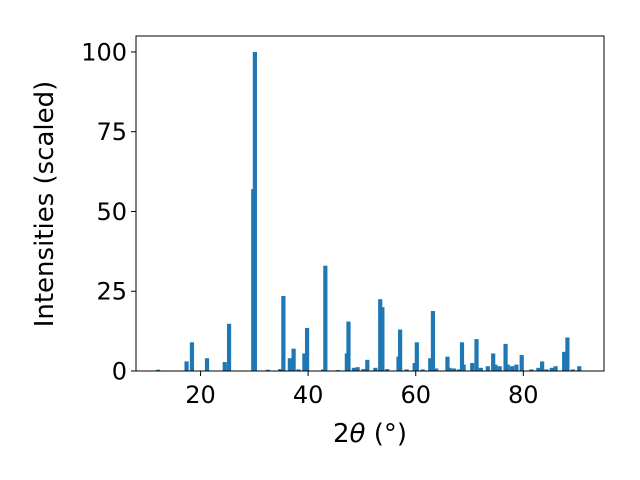 This screenshot has width=640, height=480. Describe the element at coordinates (111, 212) in the screenshot. I see `y-tick-label: 50` at that location.